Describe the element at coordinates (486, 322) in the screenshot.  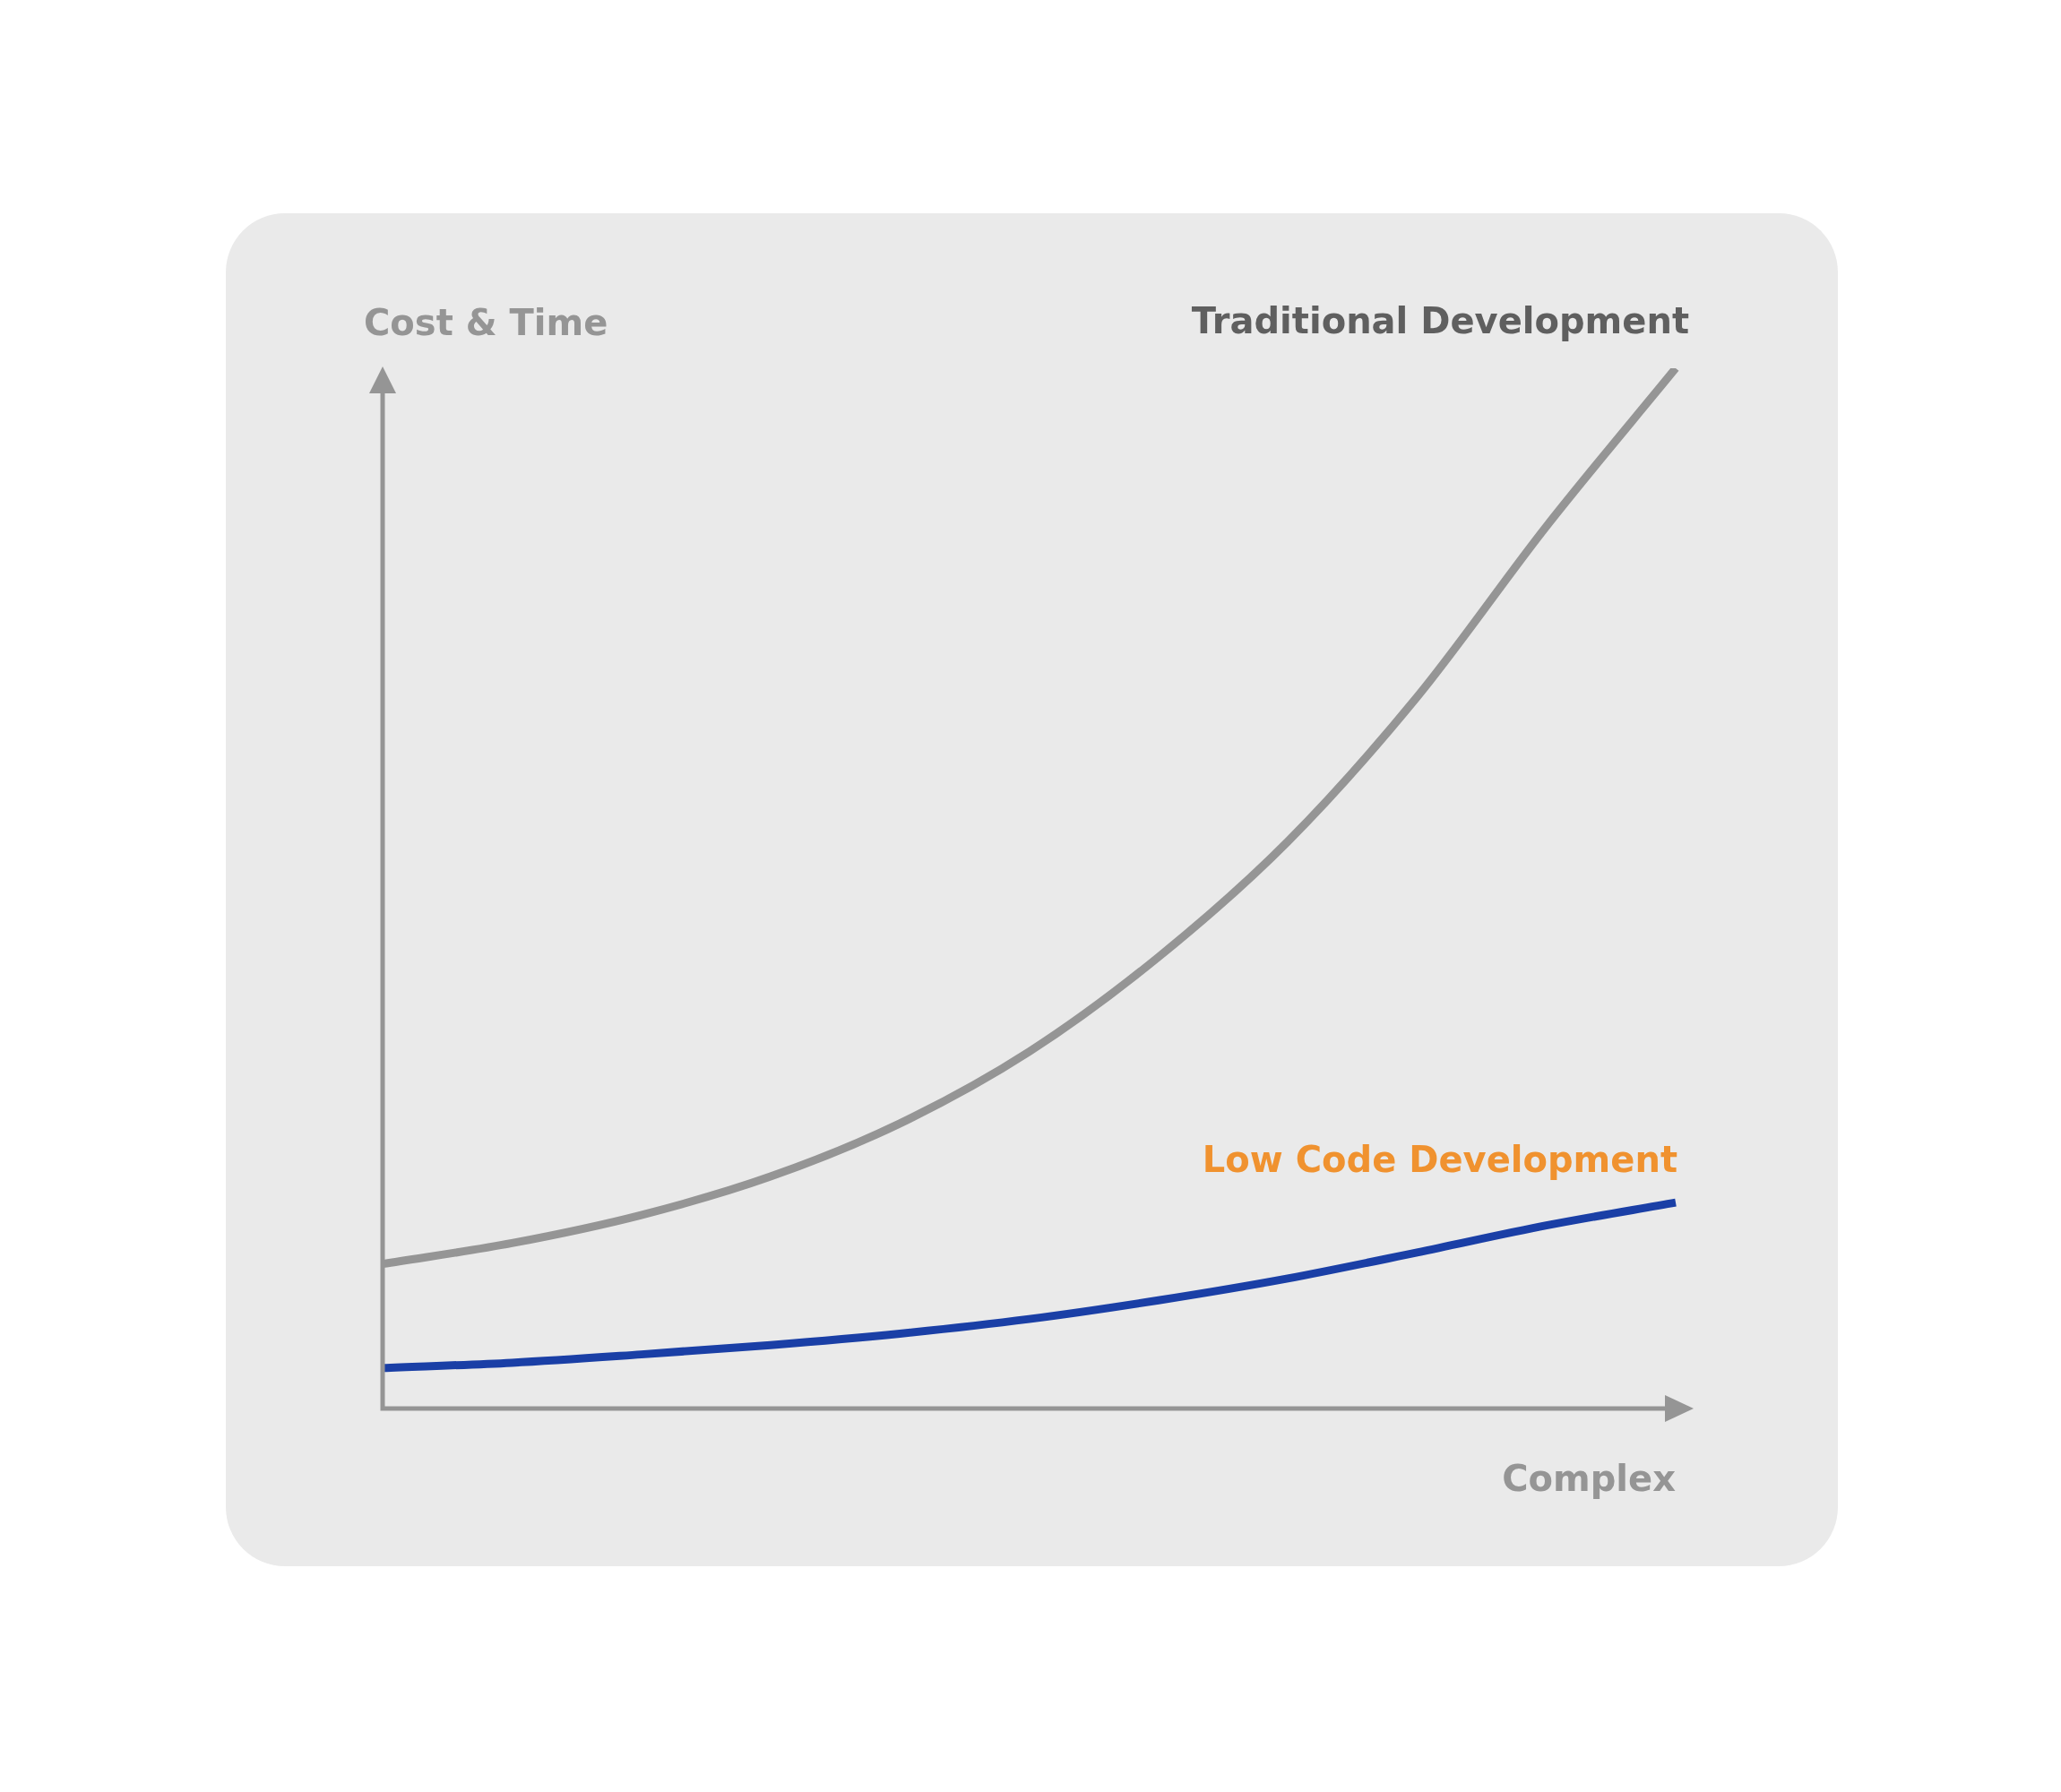
I see `y-axis-title: Cost & Time` at that location.